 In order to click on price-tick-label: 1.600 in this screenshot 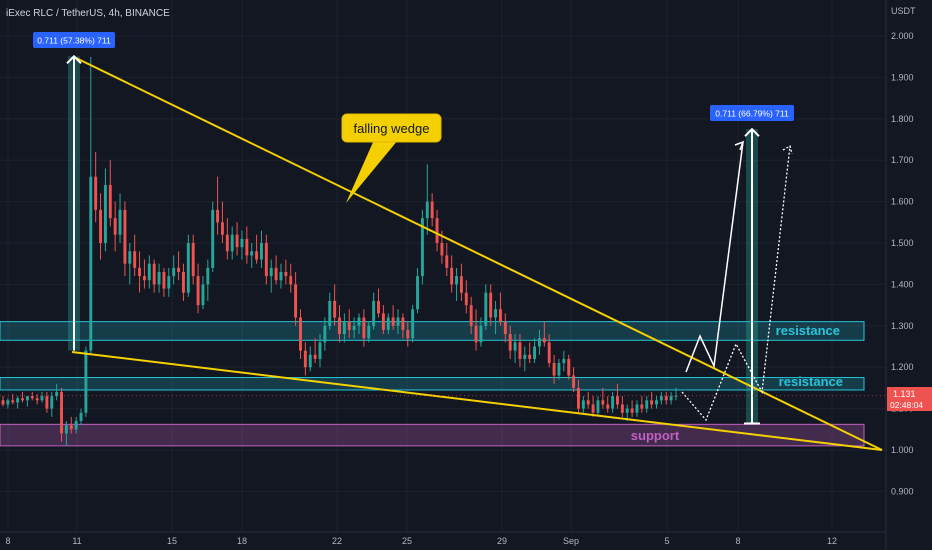, I will do `click(902, 202)`.